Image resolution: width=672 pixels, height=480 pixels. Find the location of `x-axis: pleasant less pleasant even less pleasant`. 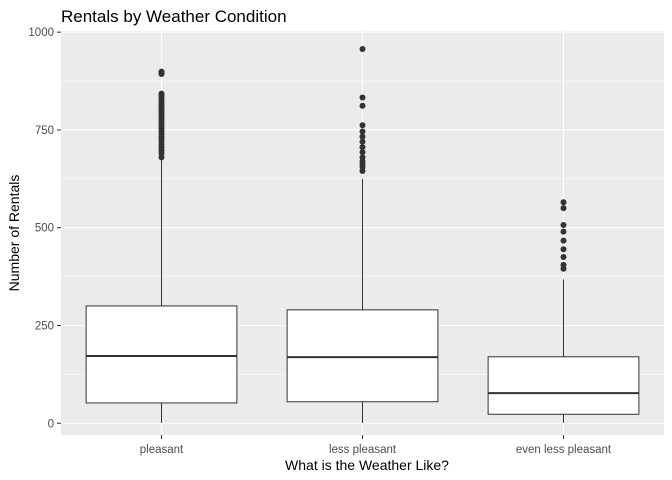

x-axis: pleasant less pleasant even less pleasant is located at coordinates (376, 445).